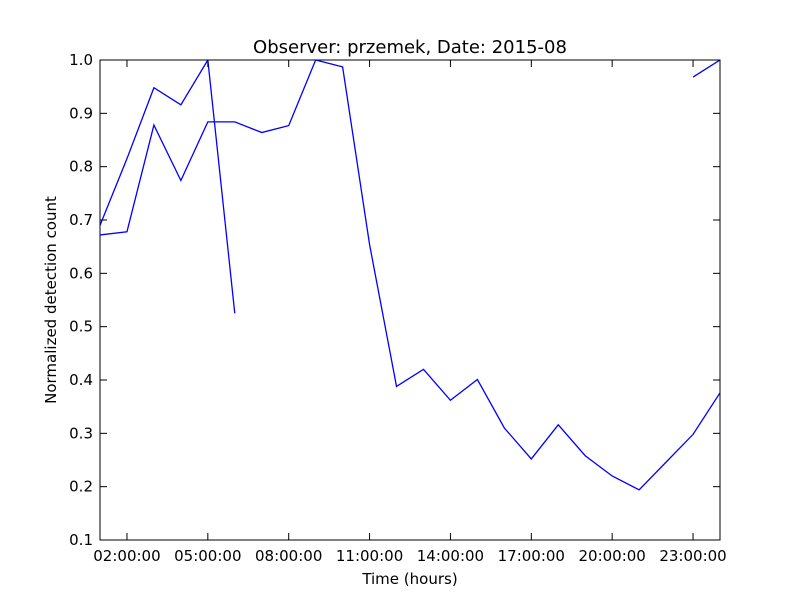 Image resolution: width=800 pixels, height=600 pixels. What do you see at coordinates (369, 556) in the screenshot?
I see `x-tick-label: 11:00:00` at bounding box center [369, 556].